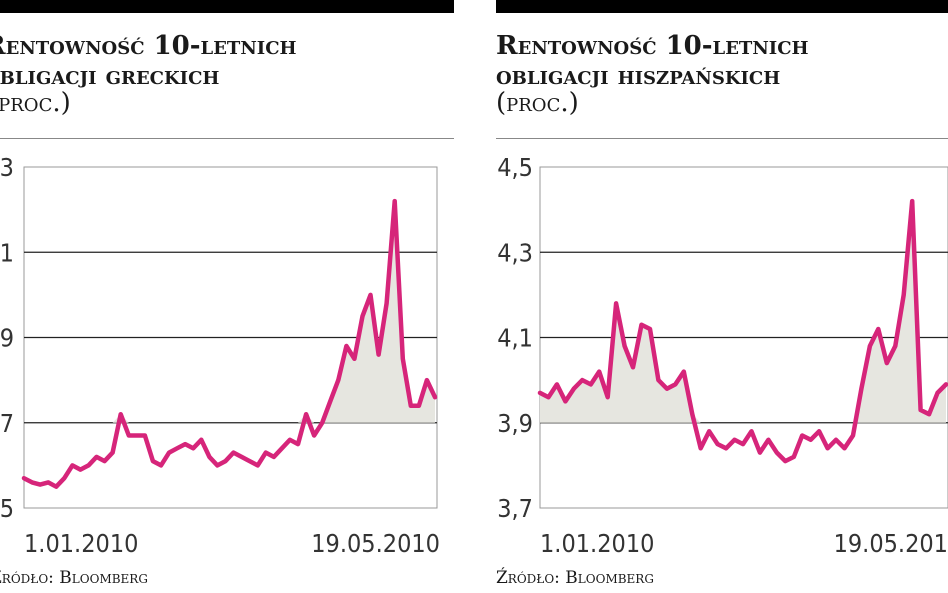 The image size is (948, 593). What do you see at coordinates (227, 6) in the screenshot?
I see `panel1-top-bar` at bounding box center [227, 6].